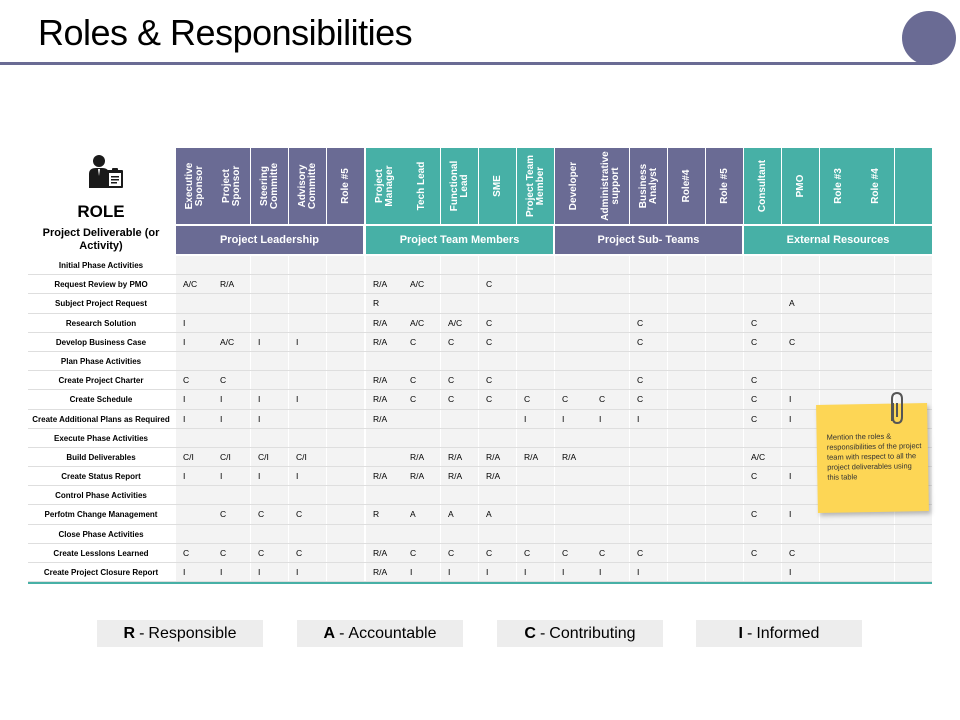 The height and width of the screenshot is (720, 960). Describe the element at coordinates (101, 477) in the screenshot. I see `row-label: Create Status Report` at that location.